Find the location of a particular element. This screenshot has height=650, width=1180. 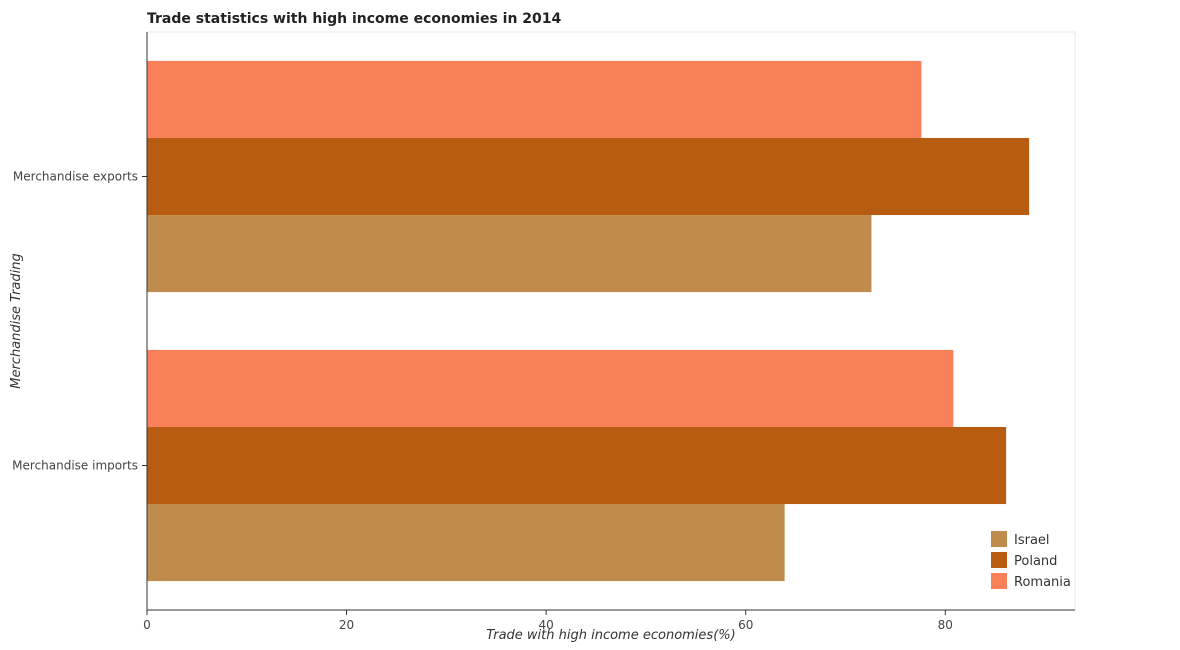

y-categories-group: Merchandise exports Merchandise imports is located at coordinates (79, 321).